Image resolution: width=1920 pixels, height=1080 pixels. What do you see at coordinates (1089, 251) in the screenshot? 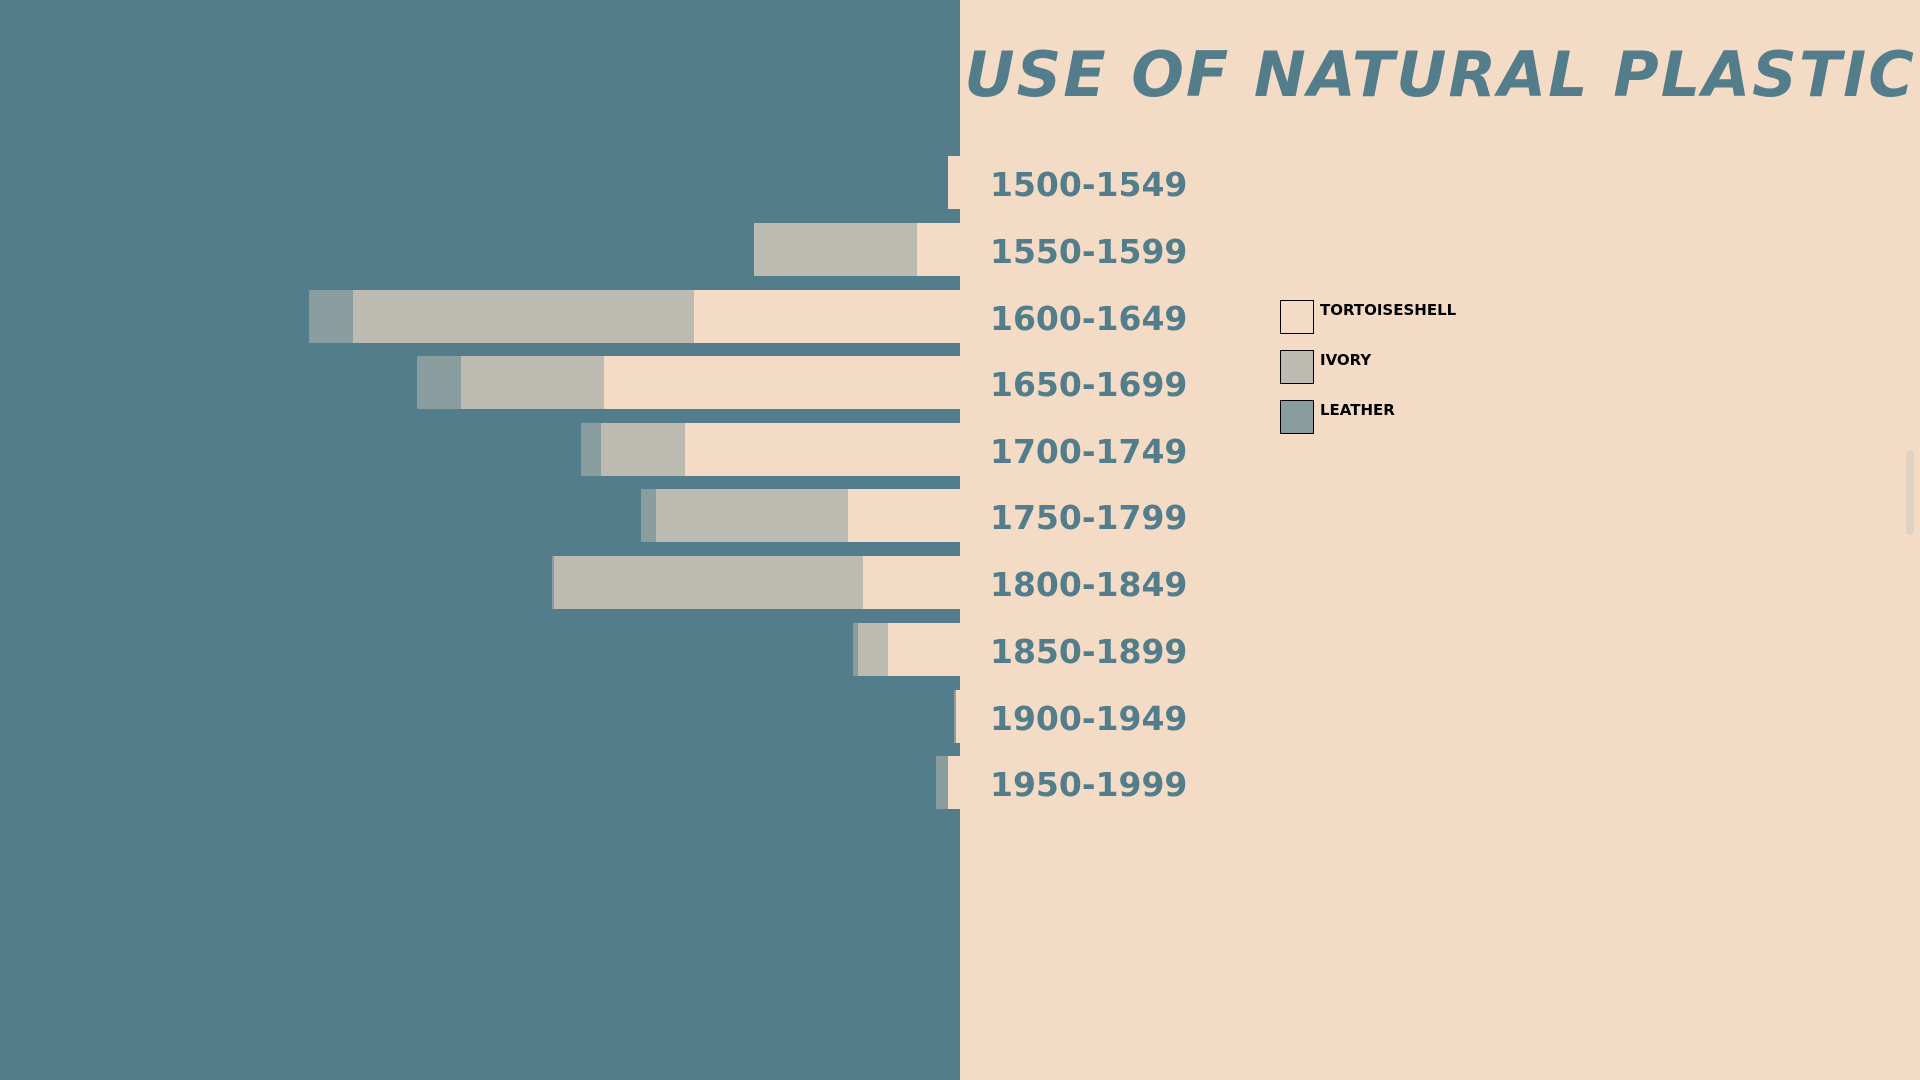
I see `category-label-1550-1599: 1550-1599` at bounding box center [1089, 251].